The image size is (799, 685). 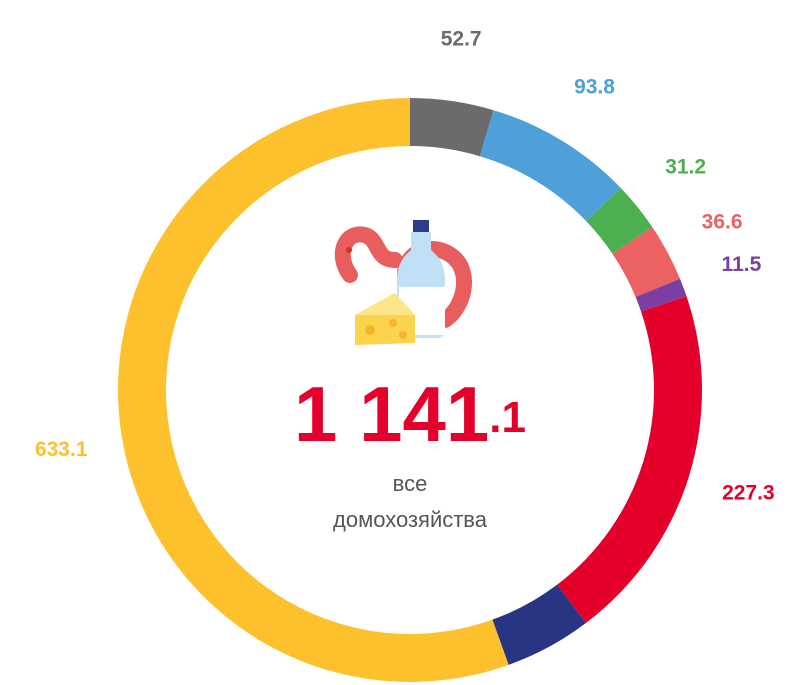 What do you see at coordinates (461, 38) in the screenshot?
I see `value-label: 52.7` at bounding box center [461, 38].